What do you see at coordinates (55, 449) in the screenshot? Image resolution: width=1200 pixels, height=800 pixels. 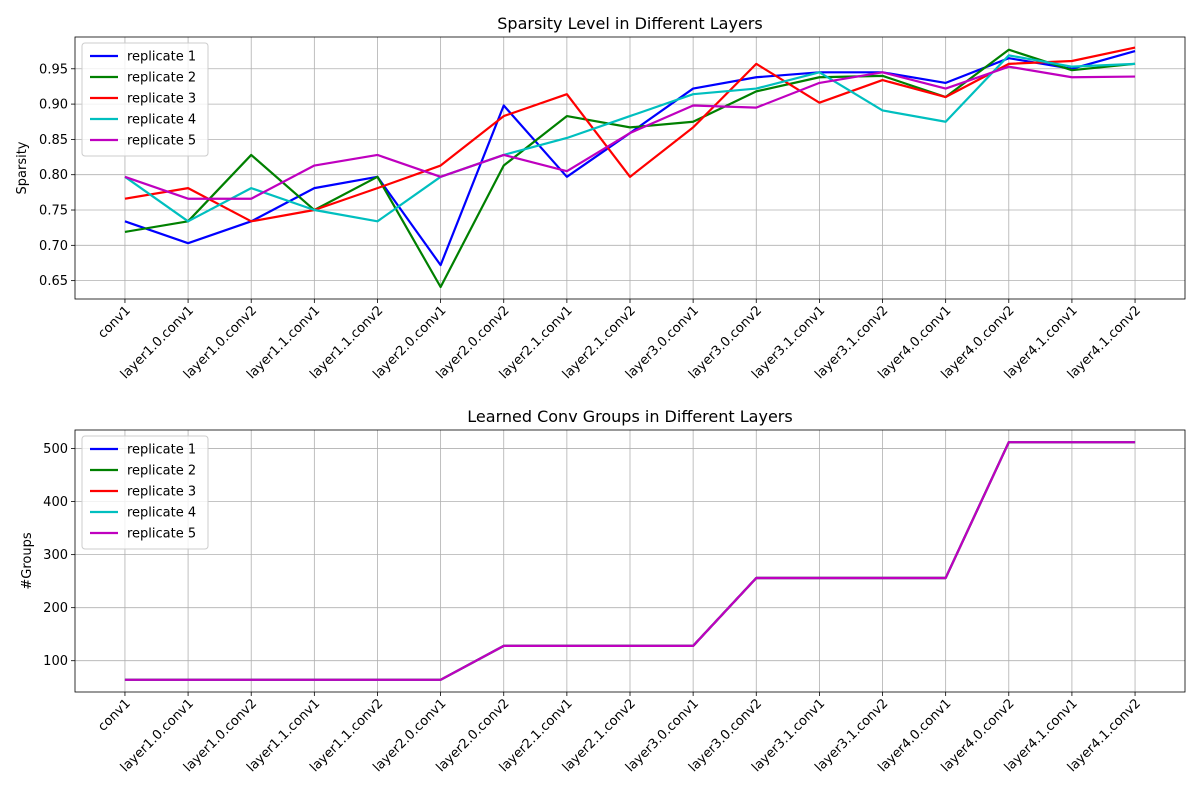 I see `y-tick-label: 500` at bounding box center [55, 449].